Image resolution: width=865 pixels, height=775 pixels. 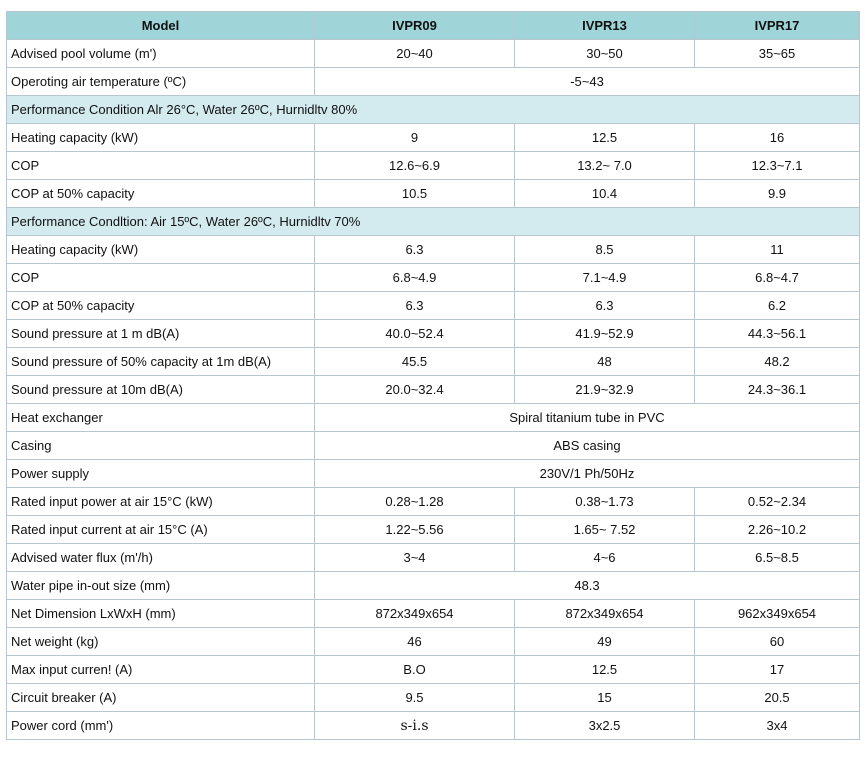 What do you see at coordinates (160, 557) in the screenshot?
I see `row-label: Advised water flux (m'/h)` at bounding box center [160, 557].